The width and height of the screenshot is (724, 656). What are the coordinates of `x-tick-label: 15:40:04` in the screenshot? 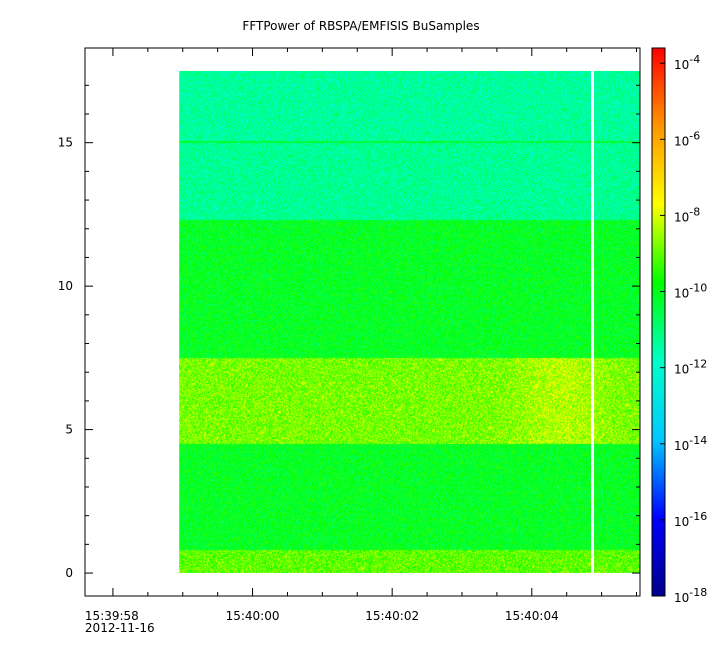 It's located at (532, 616).